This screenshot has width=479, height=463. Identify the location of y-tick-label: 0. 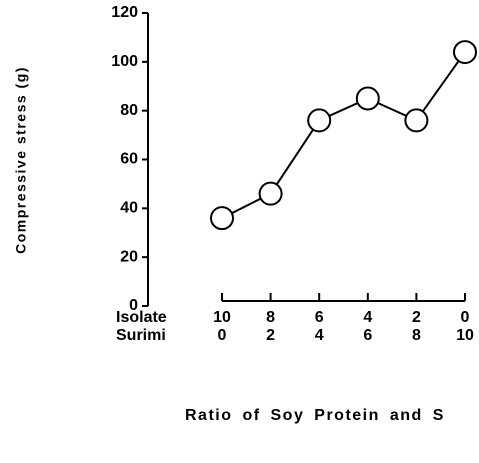
(133, 305).